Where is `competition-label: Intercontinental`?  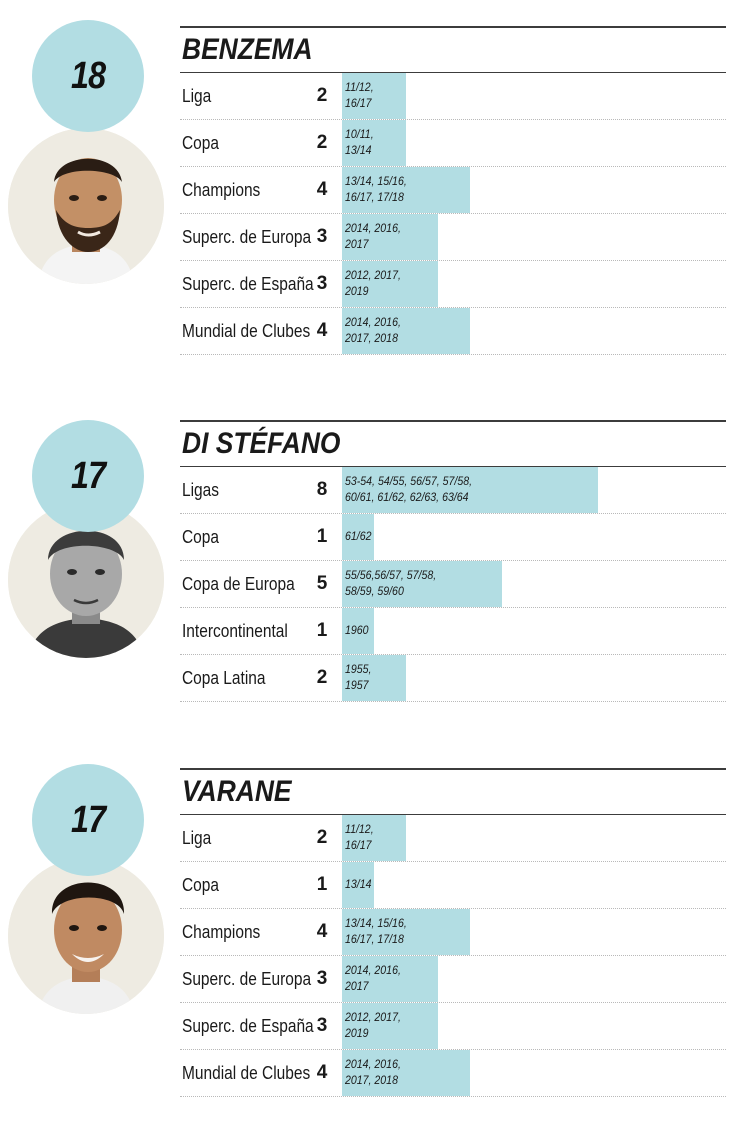 competition-label: Intercontinental is located at coordinates (235, 631).